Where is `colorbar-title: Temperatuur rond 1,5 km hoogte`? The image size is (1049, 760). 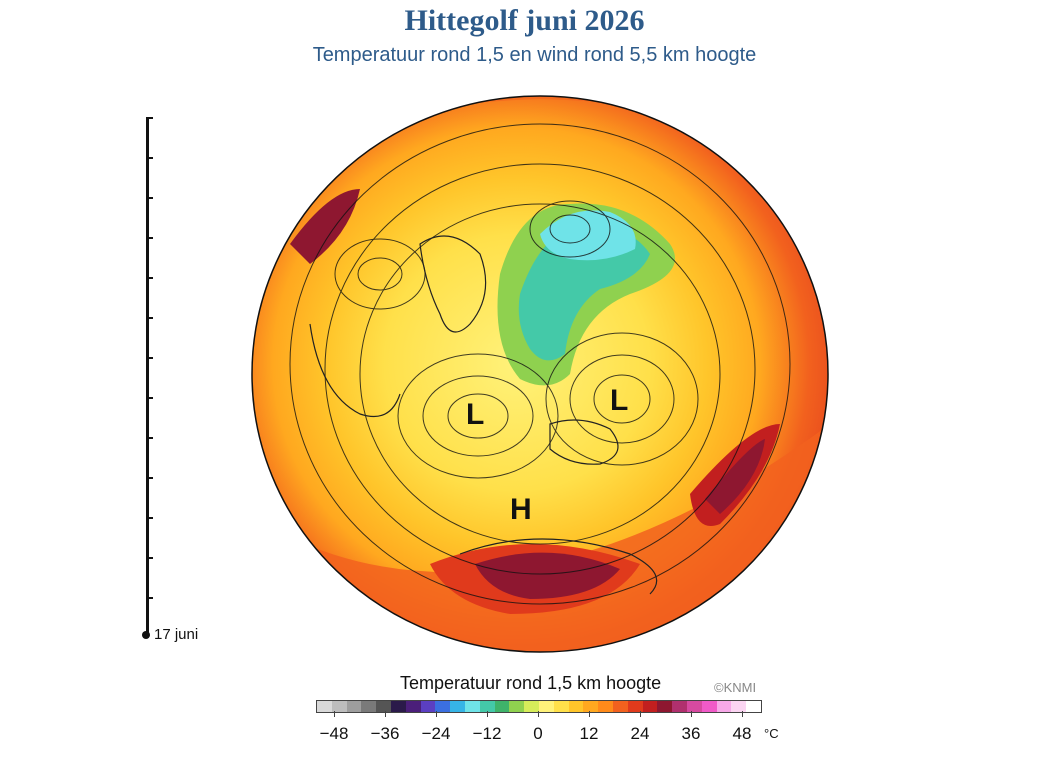
colorbar-title: Temperatuur rond 1,5 km hoogte is located at coordinates (531, 683).